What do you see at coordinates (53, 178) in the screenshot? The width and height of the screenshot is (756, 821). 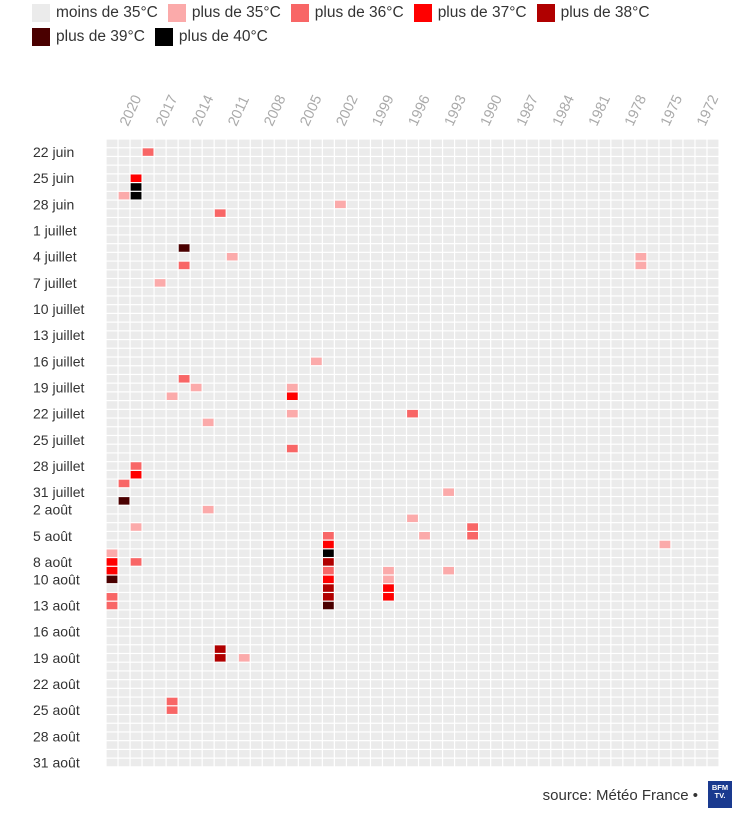 I see `y-tick-label: 25 juin` at bounding box center [53, 178].